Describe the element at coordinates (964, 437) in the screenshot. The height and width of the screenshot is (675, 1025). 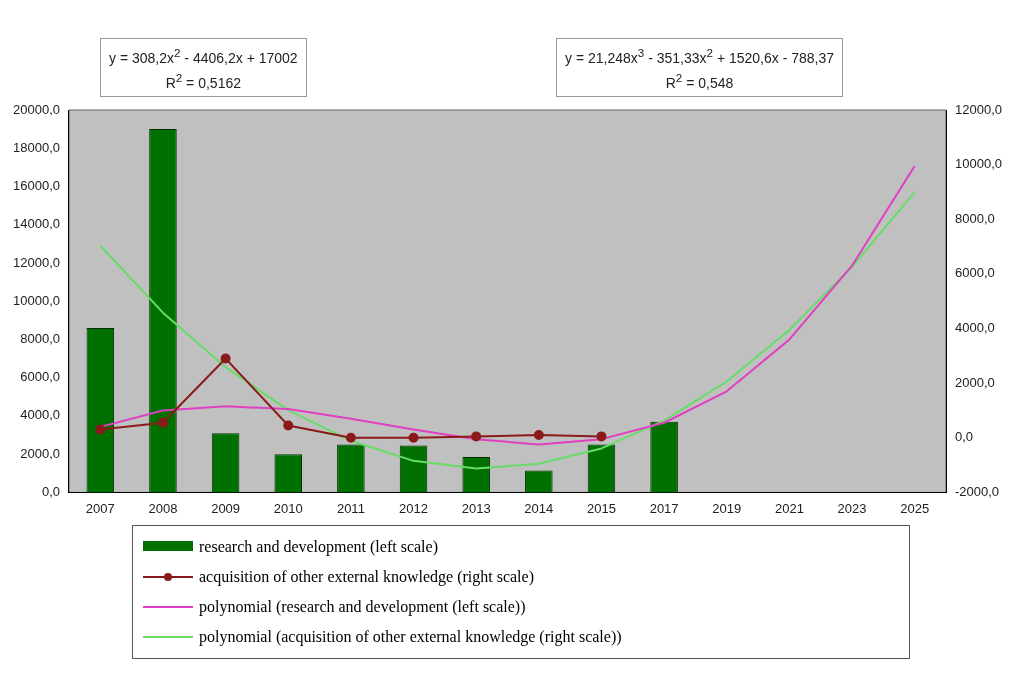
I see `y2-tick-label: 0,0` at that location.